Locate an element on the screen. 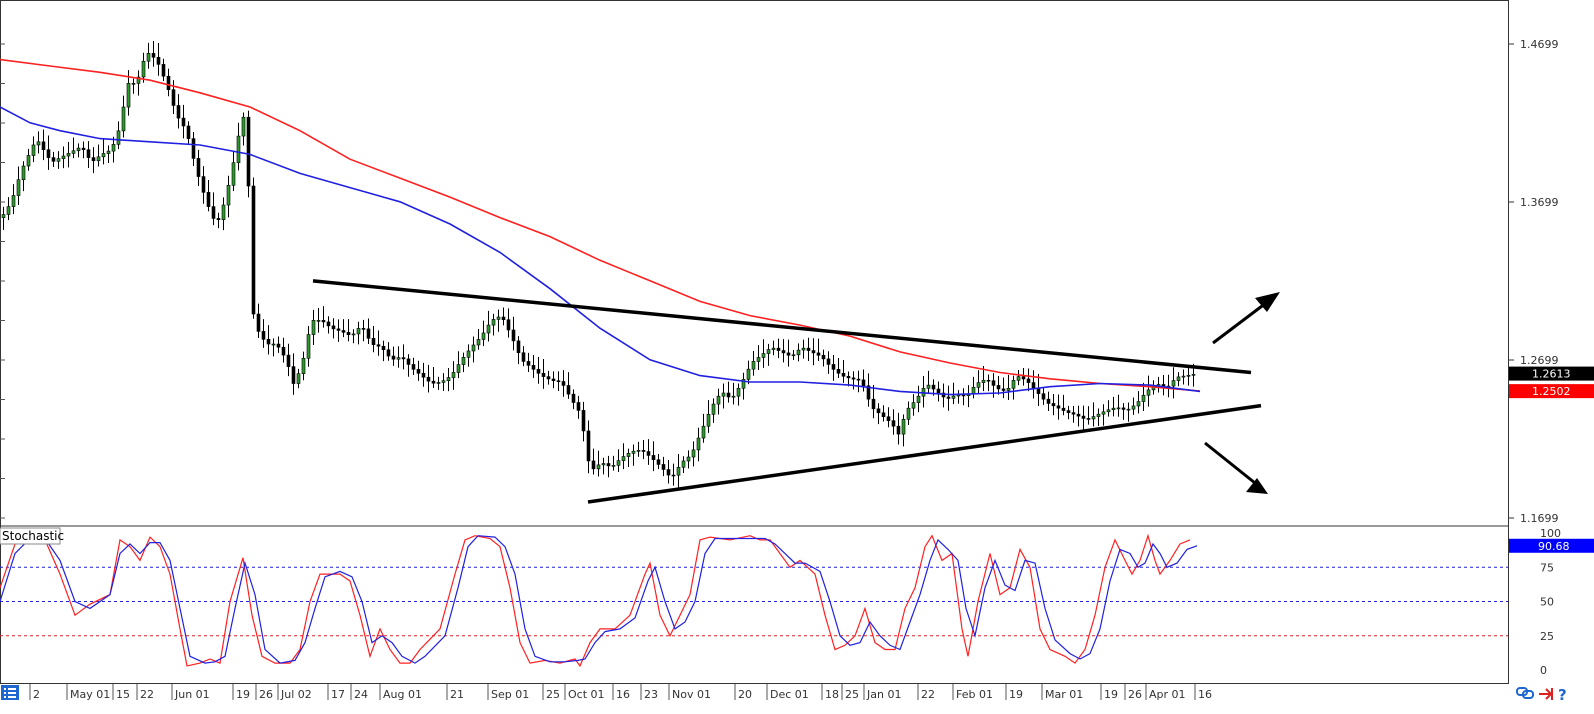 Image resolution: width=1594 pixels, height=714 pixels. time-tick-label: 2 is located at coordinates (36, 694).